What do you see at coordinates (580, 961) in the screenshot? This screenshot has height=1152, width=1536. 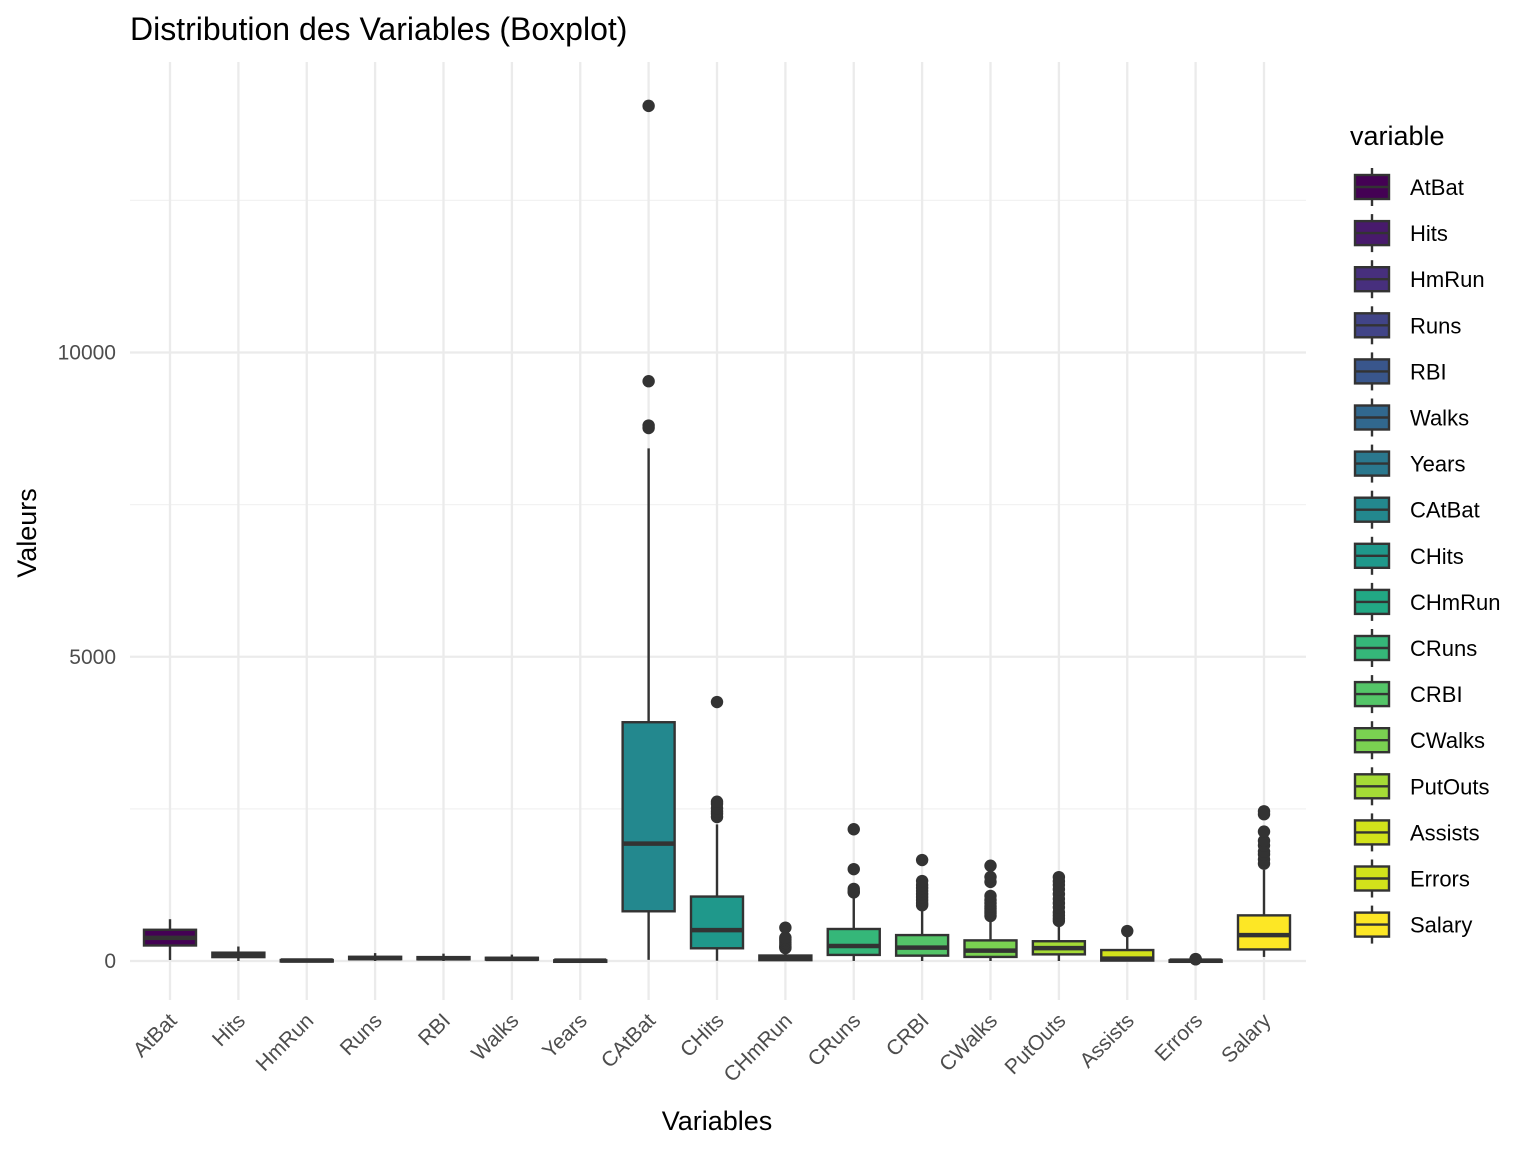 I see `box-years` at bounding box center [580, 961].